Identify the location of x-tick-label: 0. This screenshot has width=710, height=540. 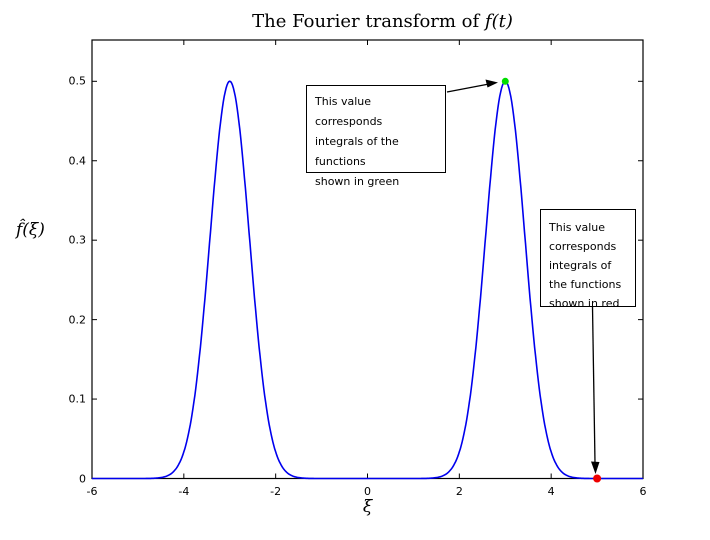
(367, 491).